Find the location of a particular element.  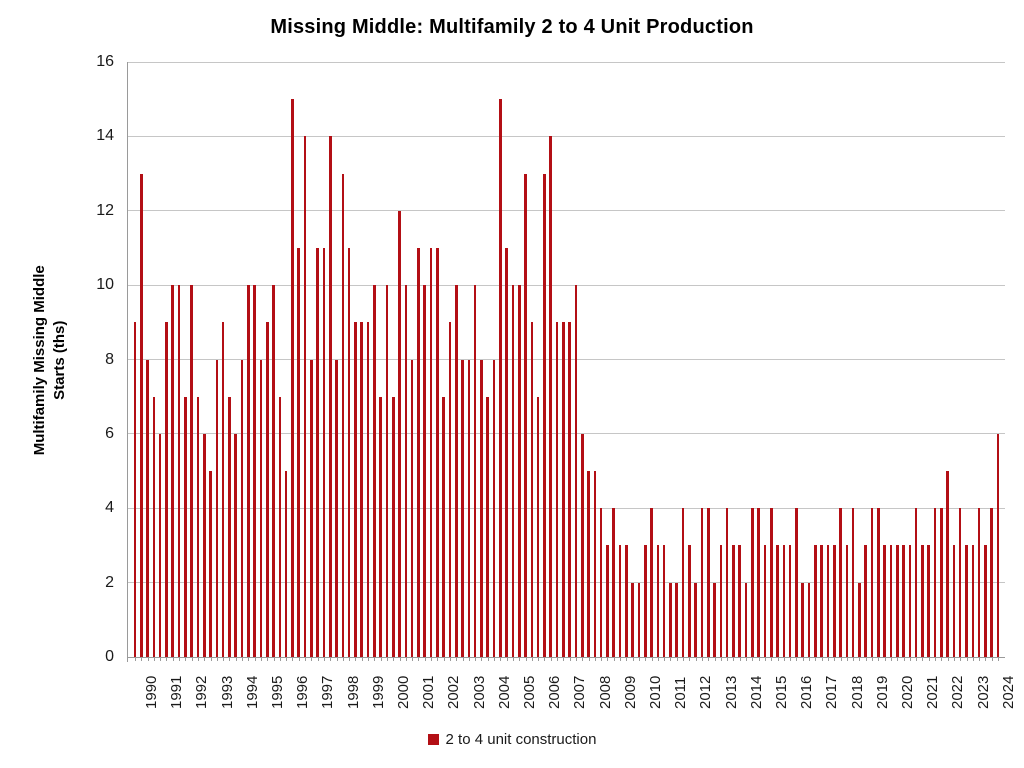

x-tick-label-2011: 2011 is located at coordinates (681, 692).